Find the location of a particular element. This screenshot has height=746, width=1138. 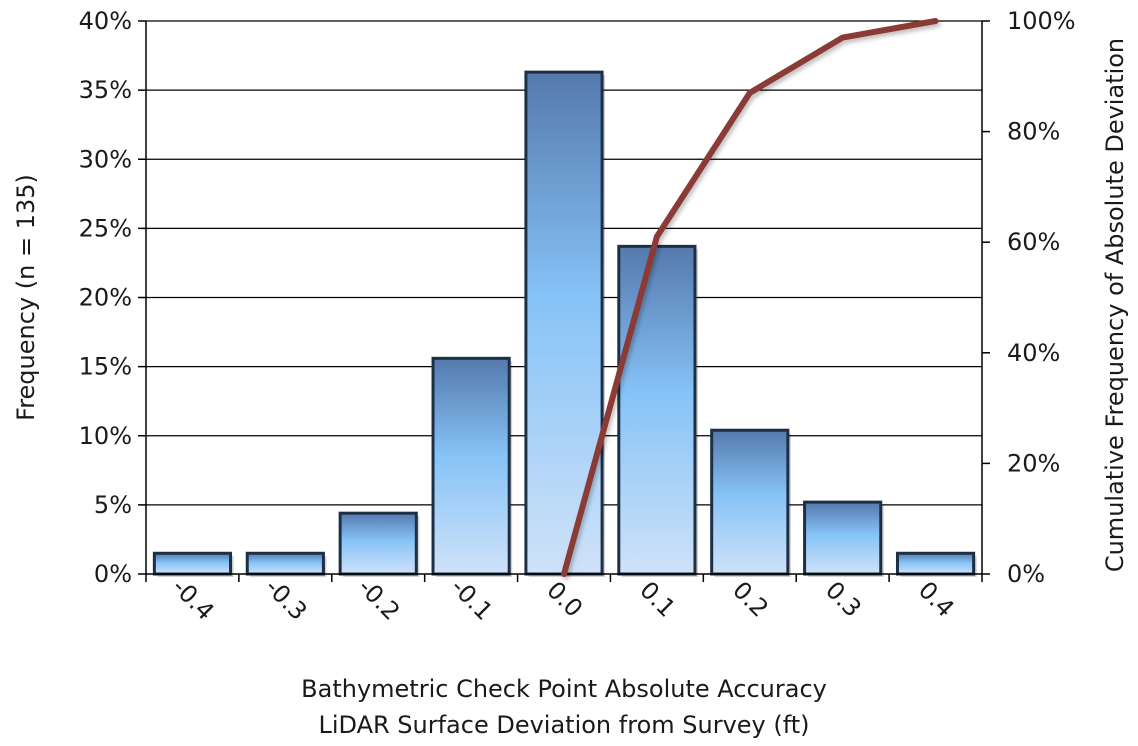

x-tick-label: 0.2 is located at coordinates (750, 599).